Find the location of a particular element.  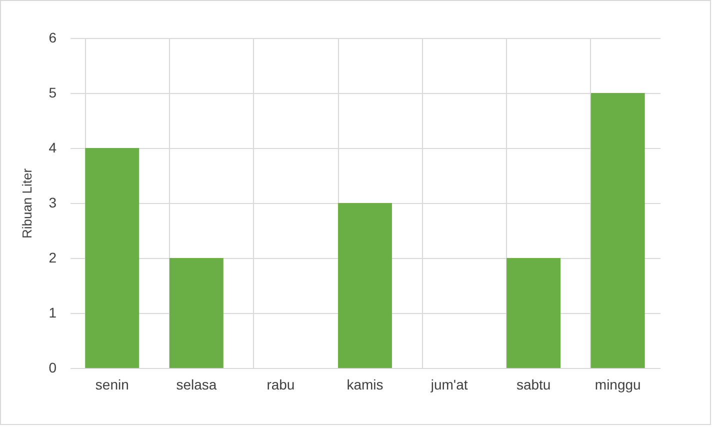

y-tick-label: 0 is located at coordinates (52, 368).